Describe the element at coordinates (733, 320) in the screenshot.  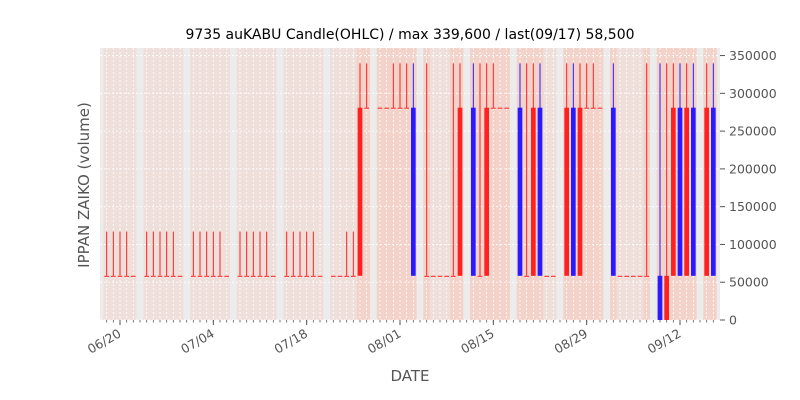
I see `y-tick-label: 0` at that location.